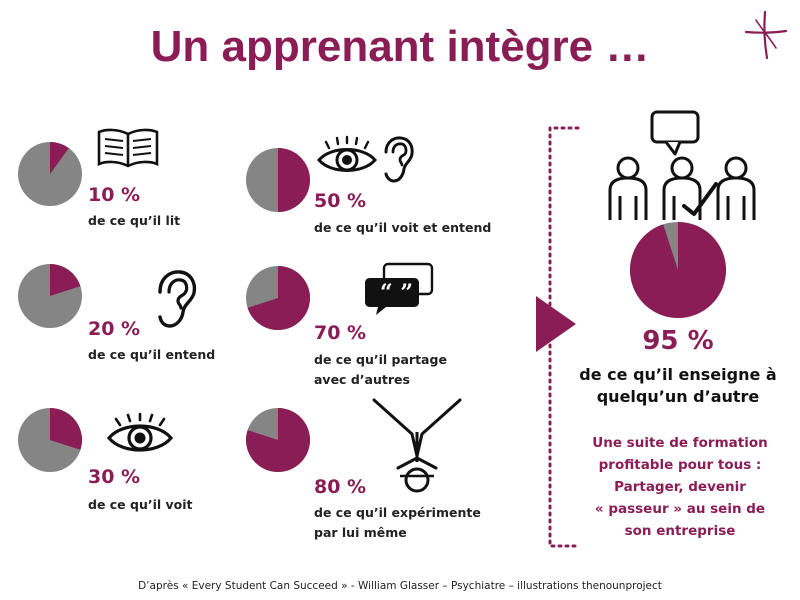  Describe the element at coordinates (114, 329) in the screenshot. I see `percent-label: 20 %` at that location.